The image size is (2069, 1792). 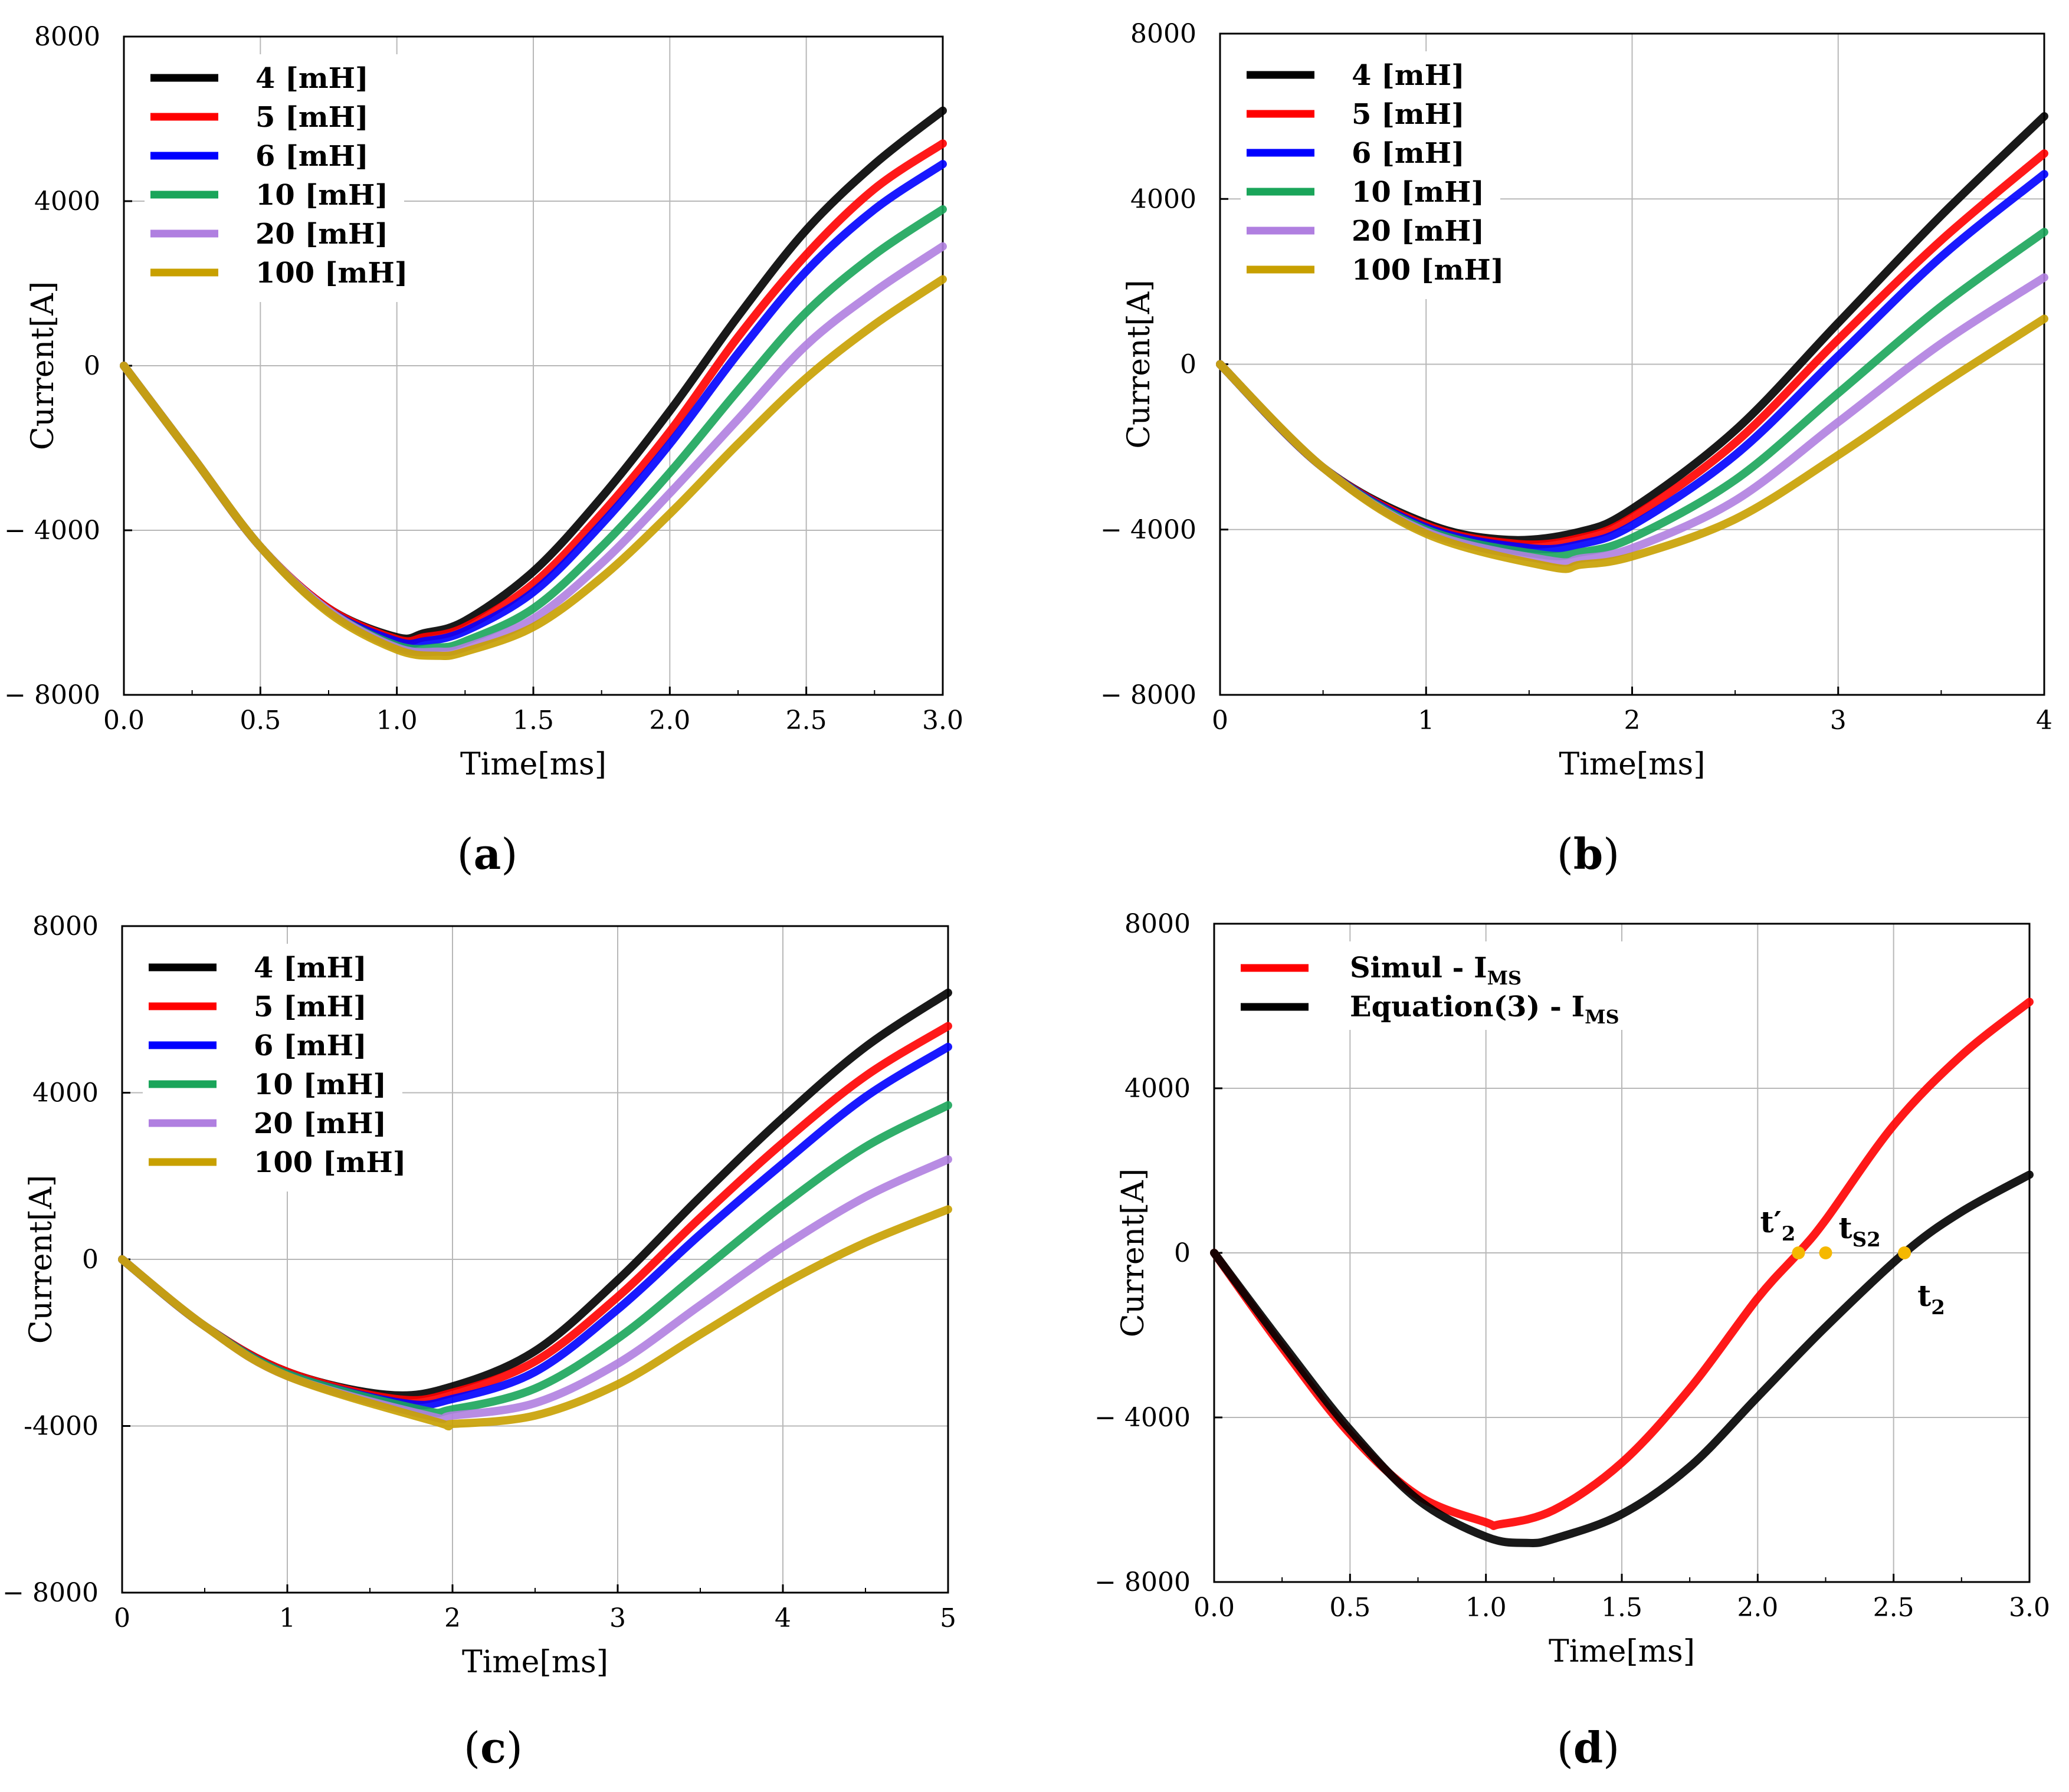 I want to click on point-label: tS2, so click(x=1860, y=1231).